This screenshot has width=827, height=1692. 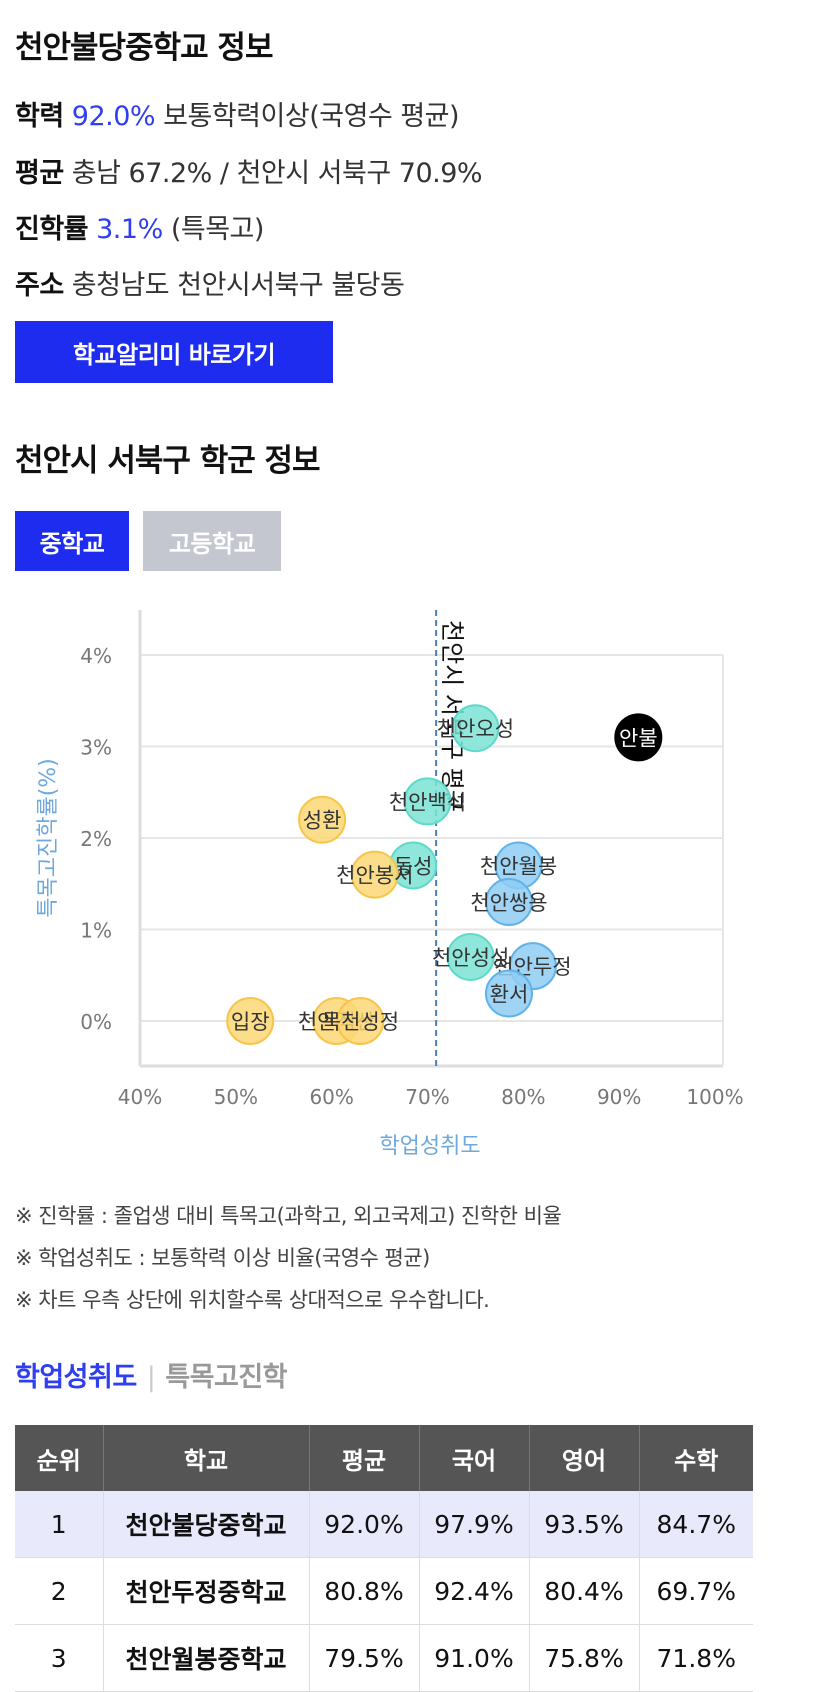 What do you see at coordinates (59, 1524) in the screenshot?
I see `cell-rank: 1` at bounding box center [59, 1524].